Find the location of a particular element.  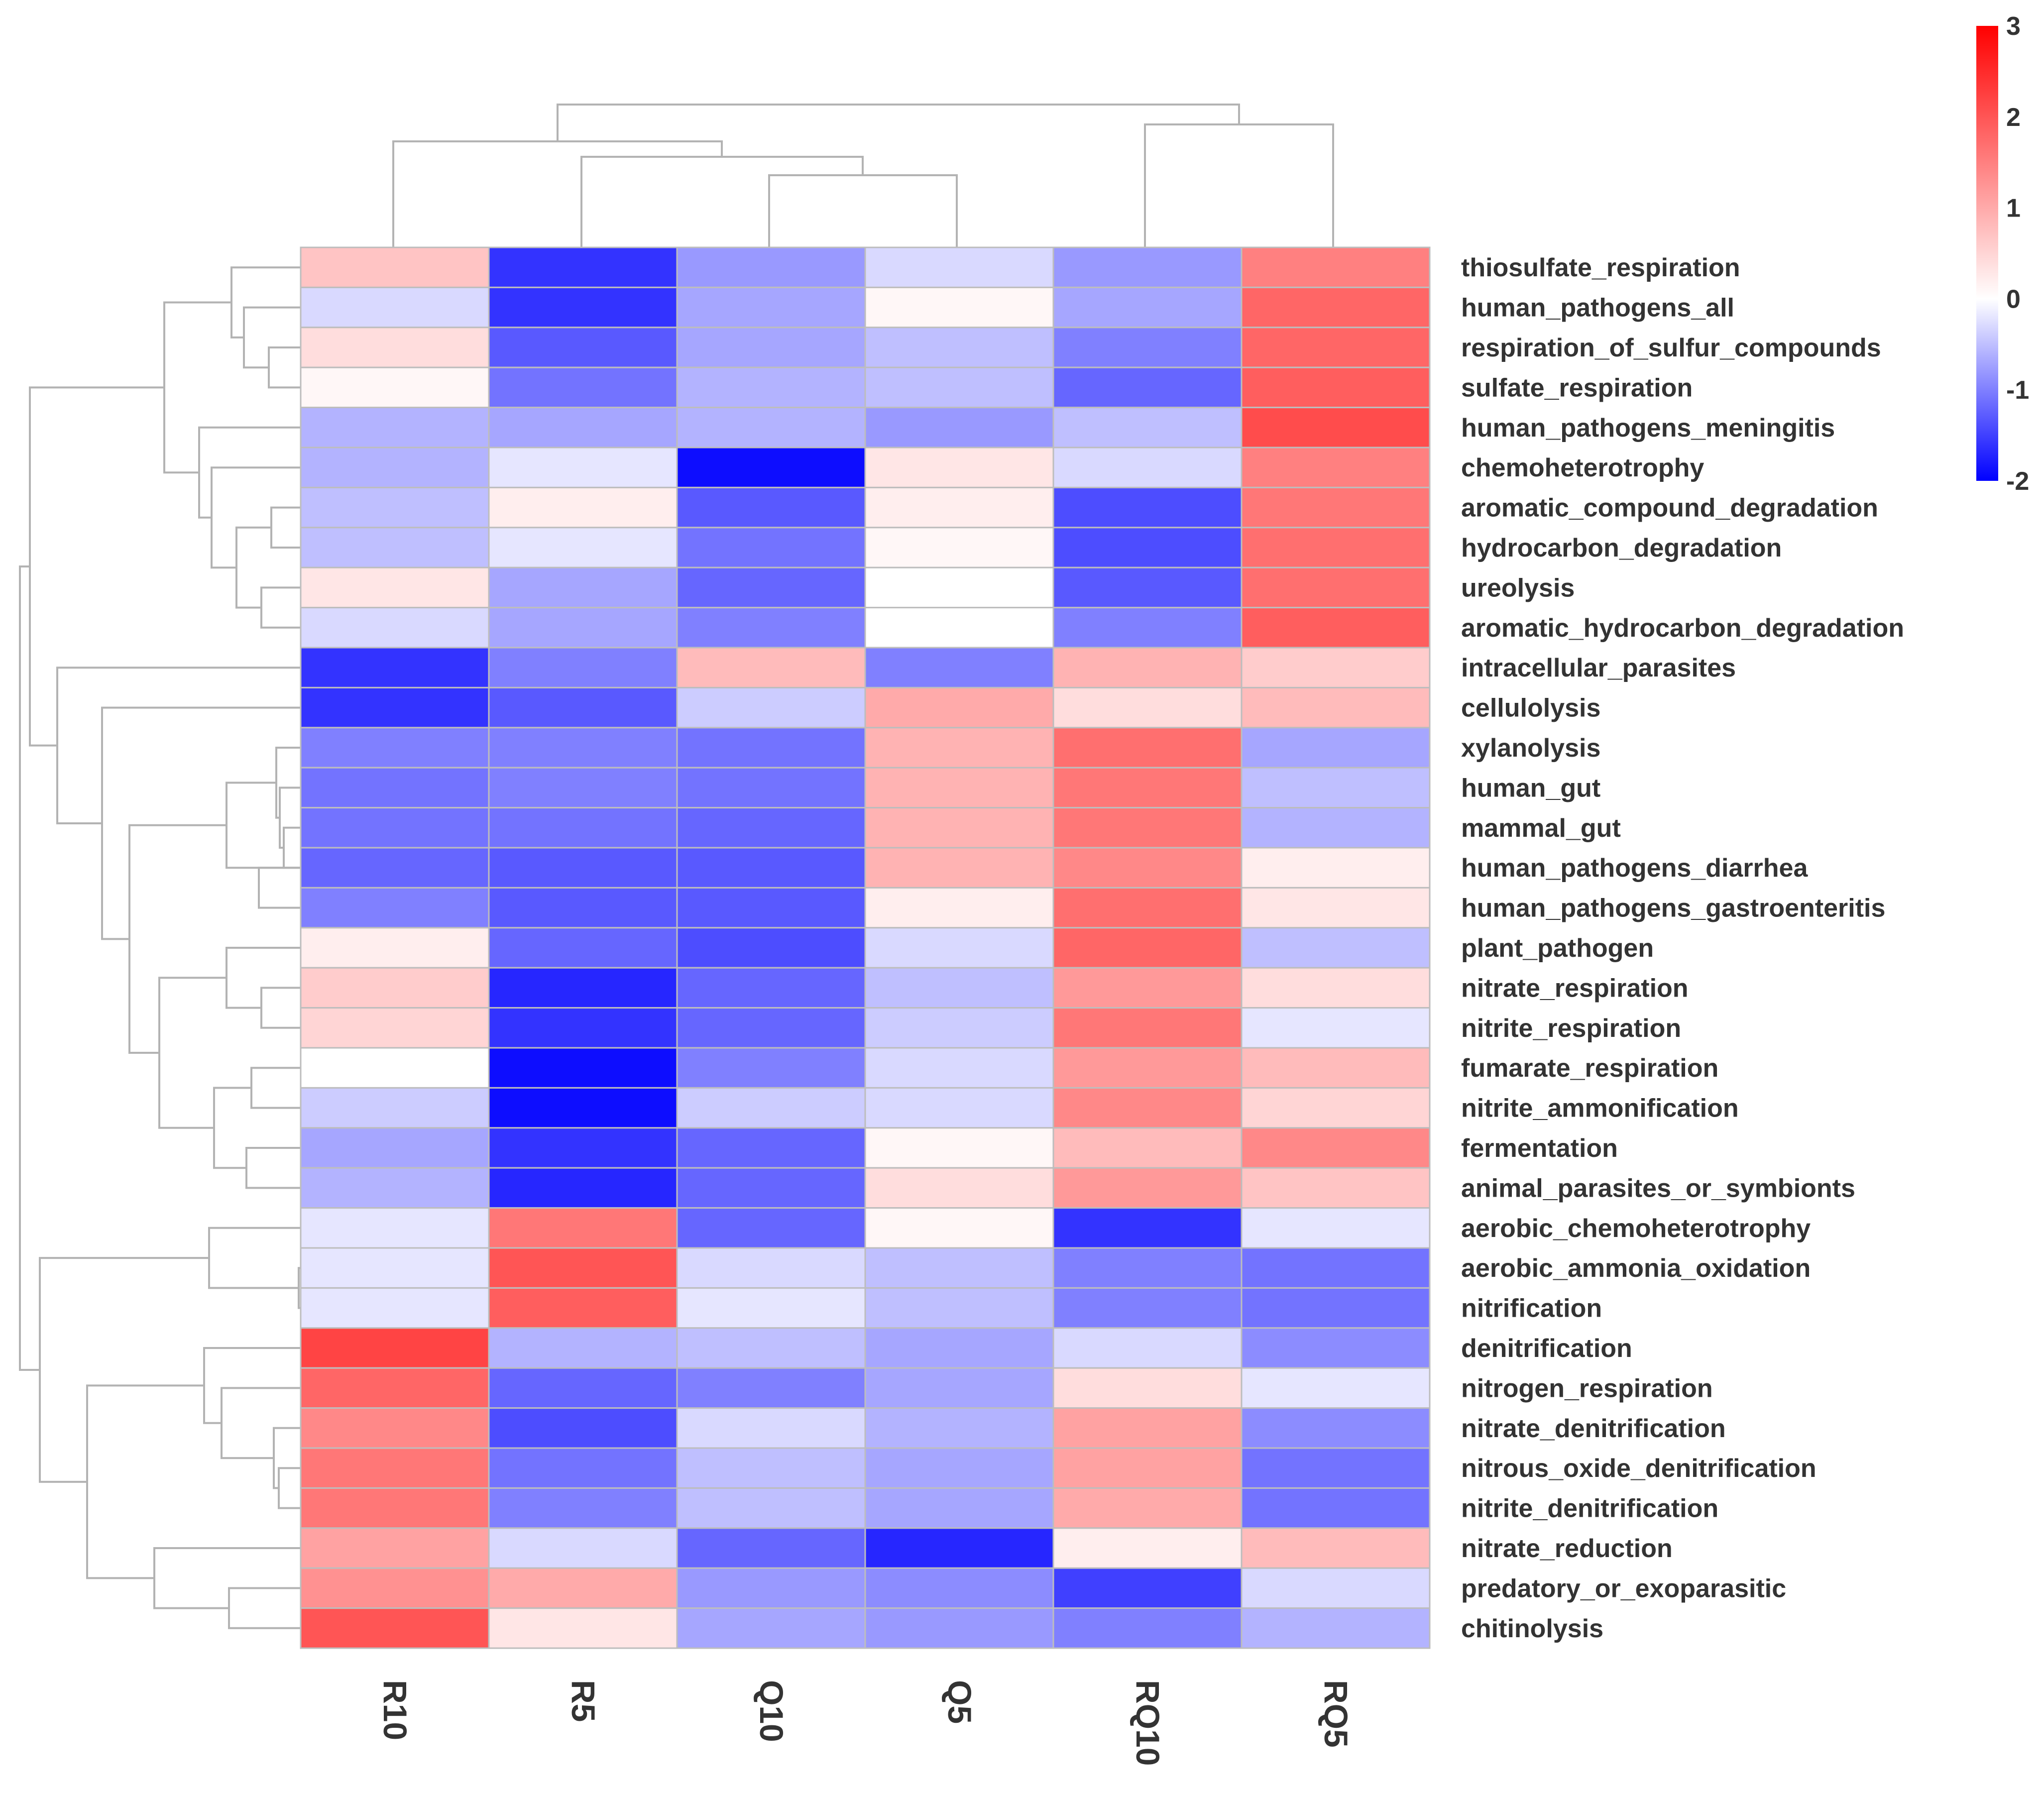

column-labels: R10 R5 Q10 Q5 RQ10 RQ5 is located at coordinates (866, 1723).